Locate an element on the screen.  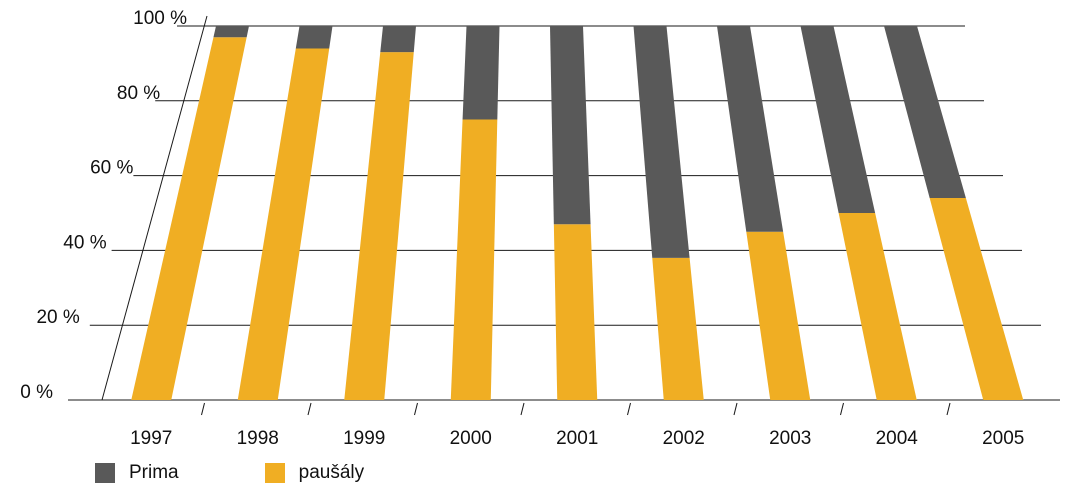
bar-pausaly-2002 is located at coordinates (678, 328).